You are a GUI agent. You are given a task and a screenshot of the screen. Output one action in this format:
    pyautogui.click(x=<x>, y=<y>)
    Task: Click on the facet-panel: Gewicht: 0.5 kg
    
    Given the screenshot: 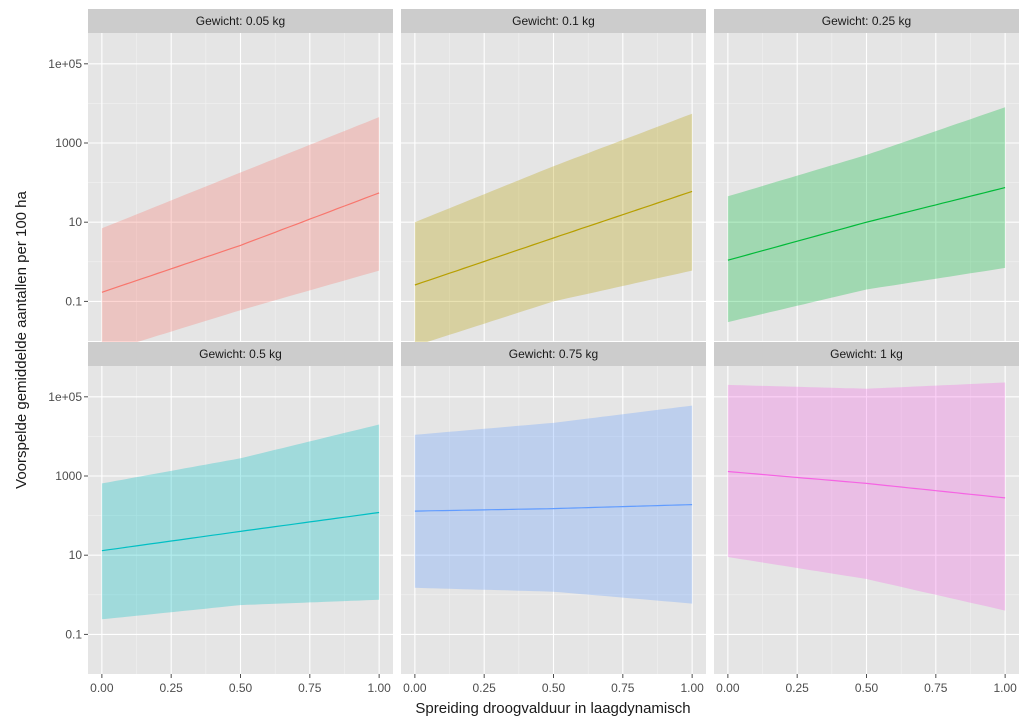 What is the action you would take?
    pyautogui.click(x=240, y=508)
    